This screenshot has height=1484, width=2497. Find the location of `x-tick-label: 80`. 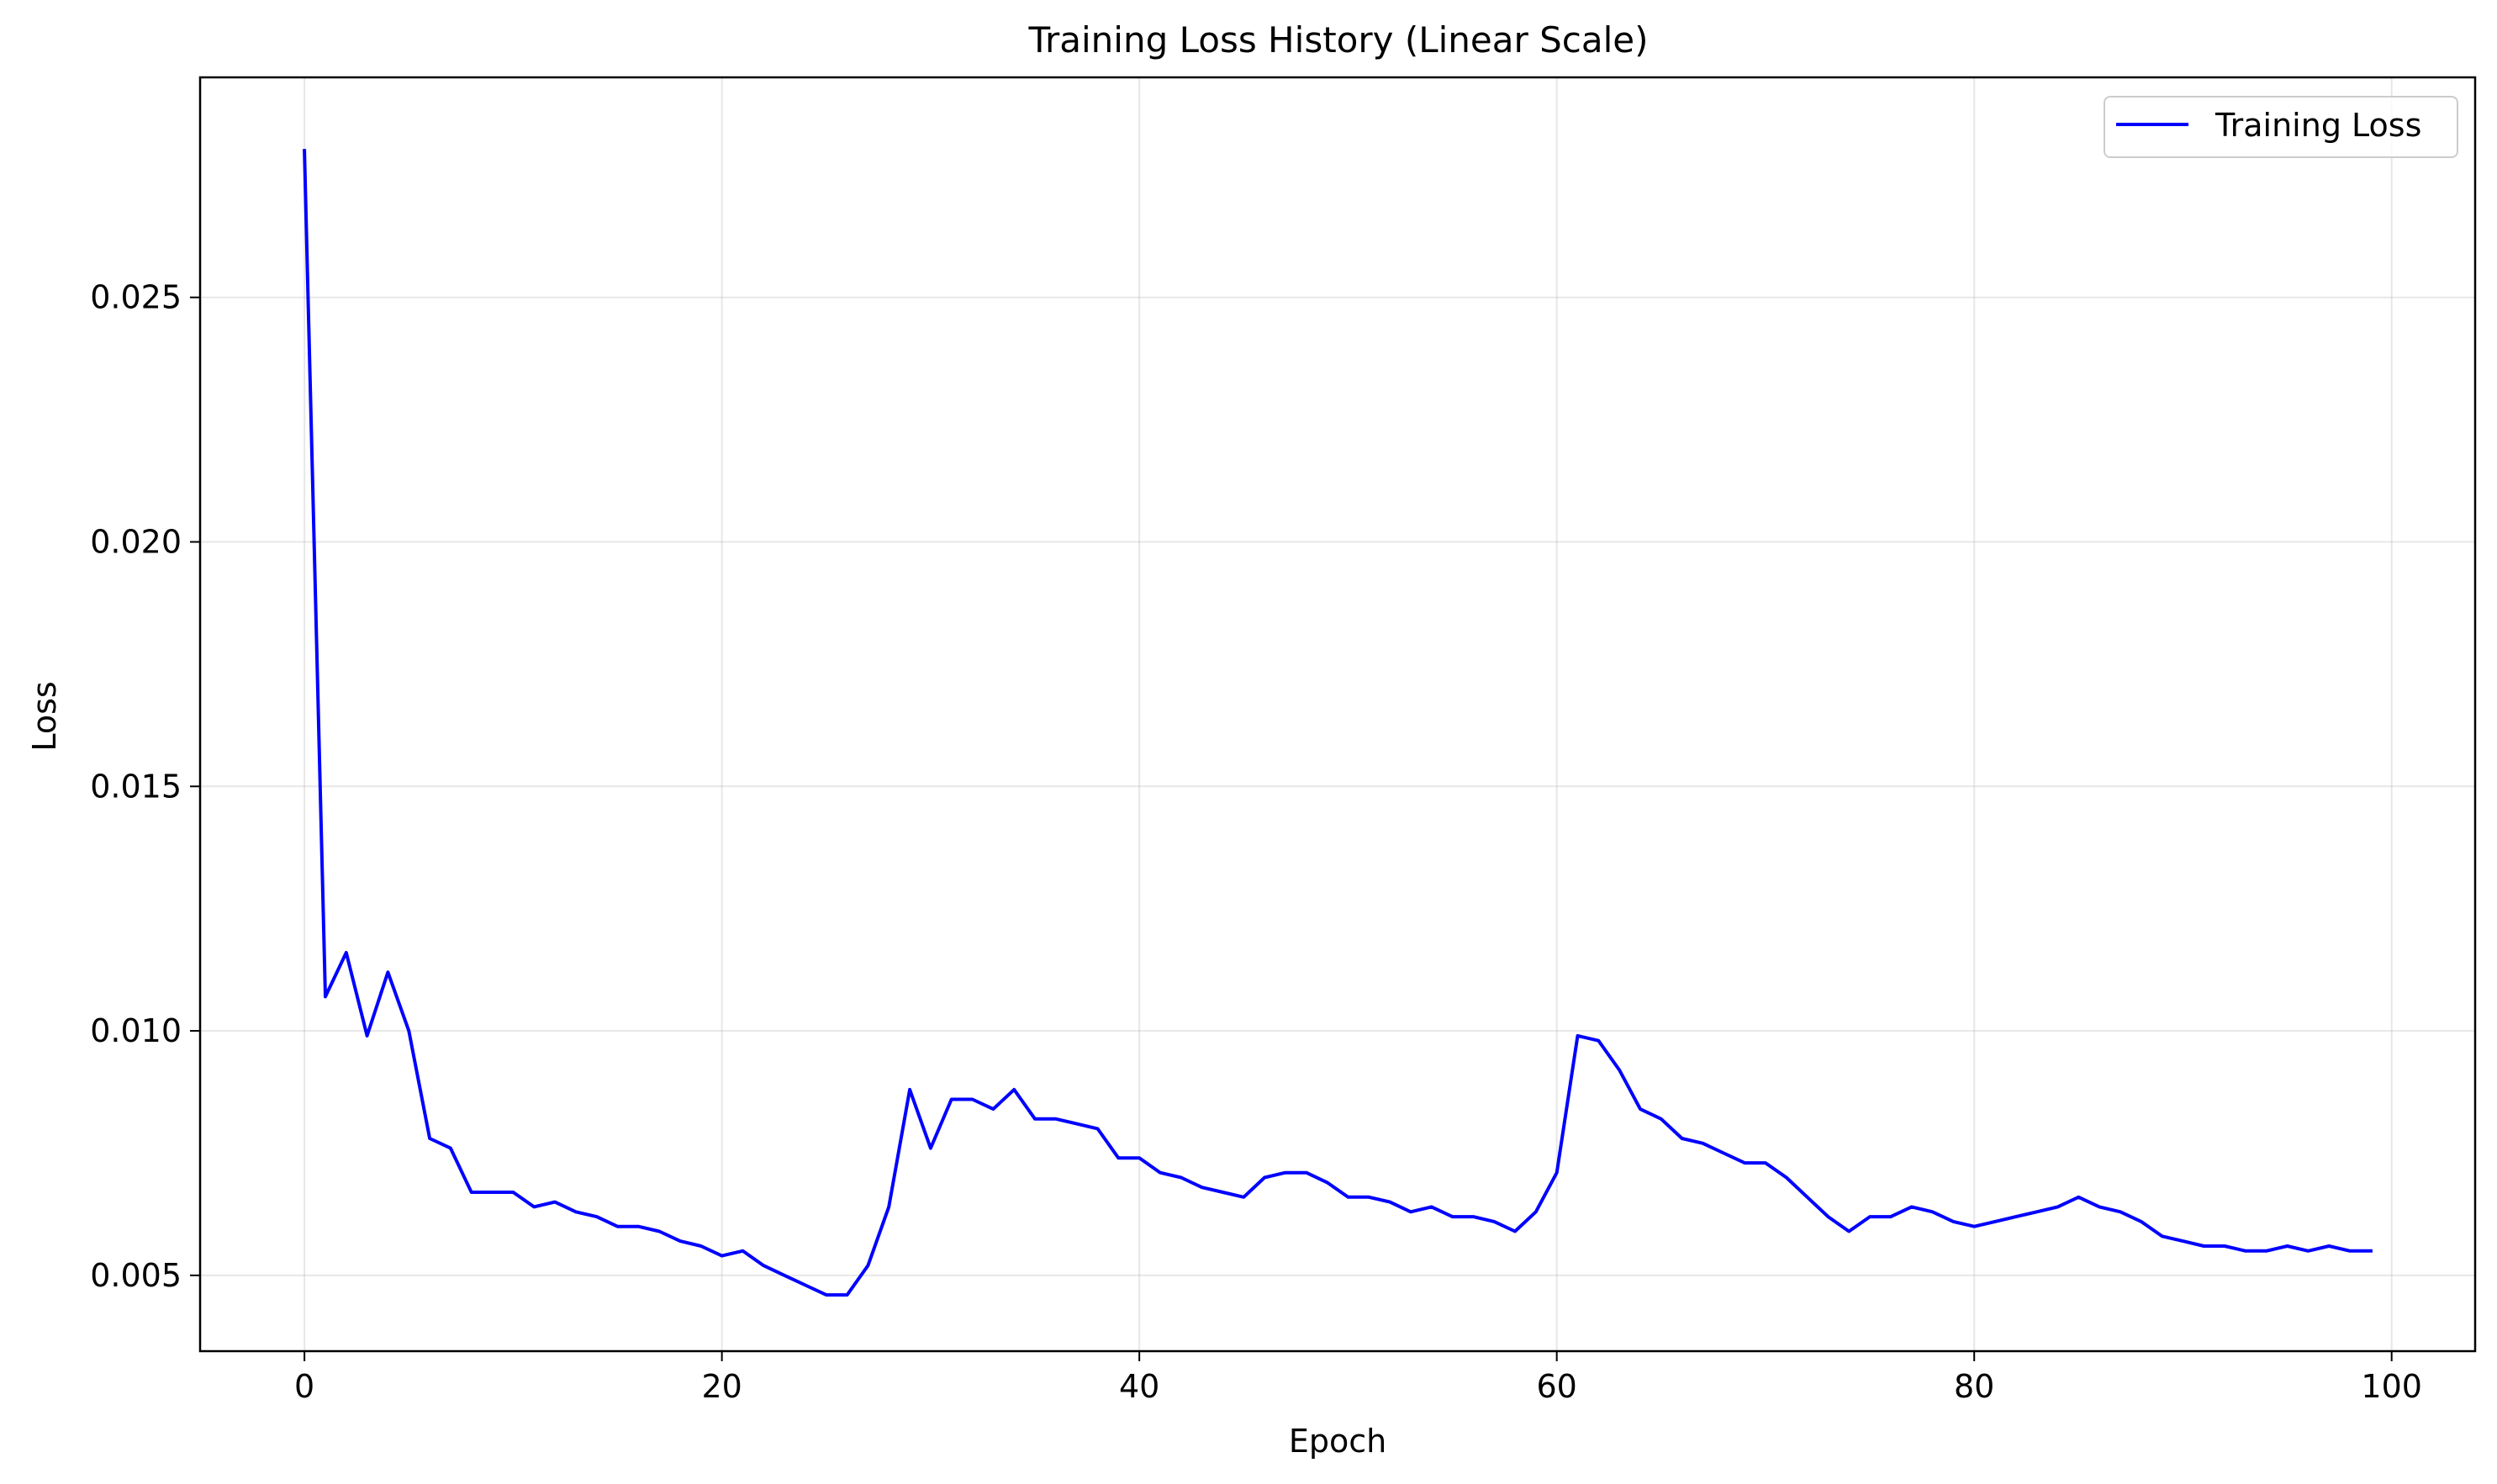

x-tick-label: 80 is located at coordinates (1974, 1386).